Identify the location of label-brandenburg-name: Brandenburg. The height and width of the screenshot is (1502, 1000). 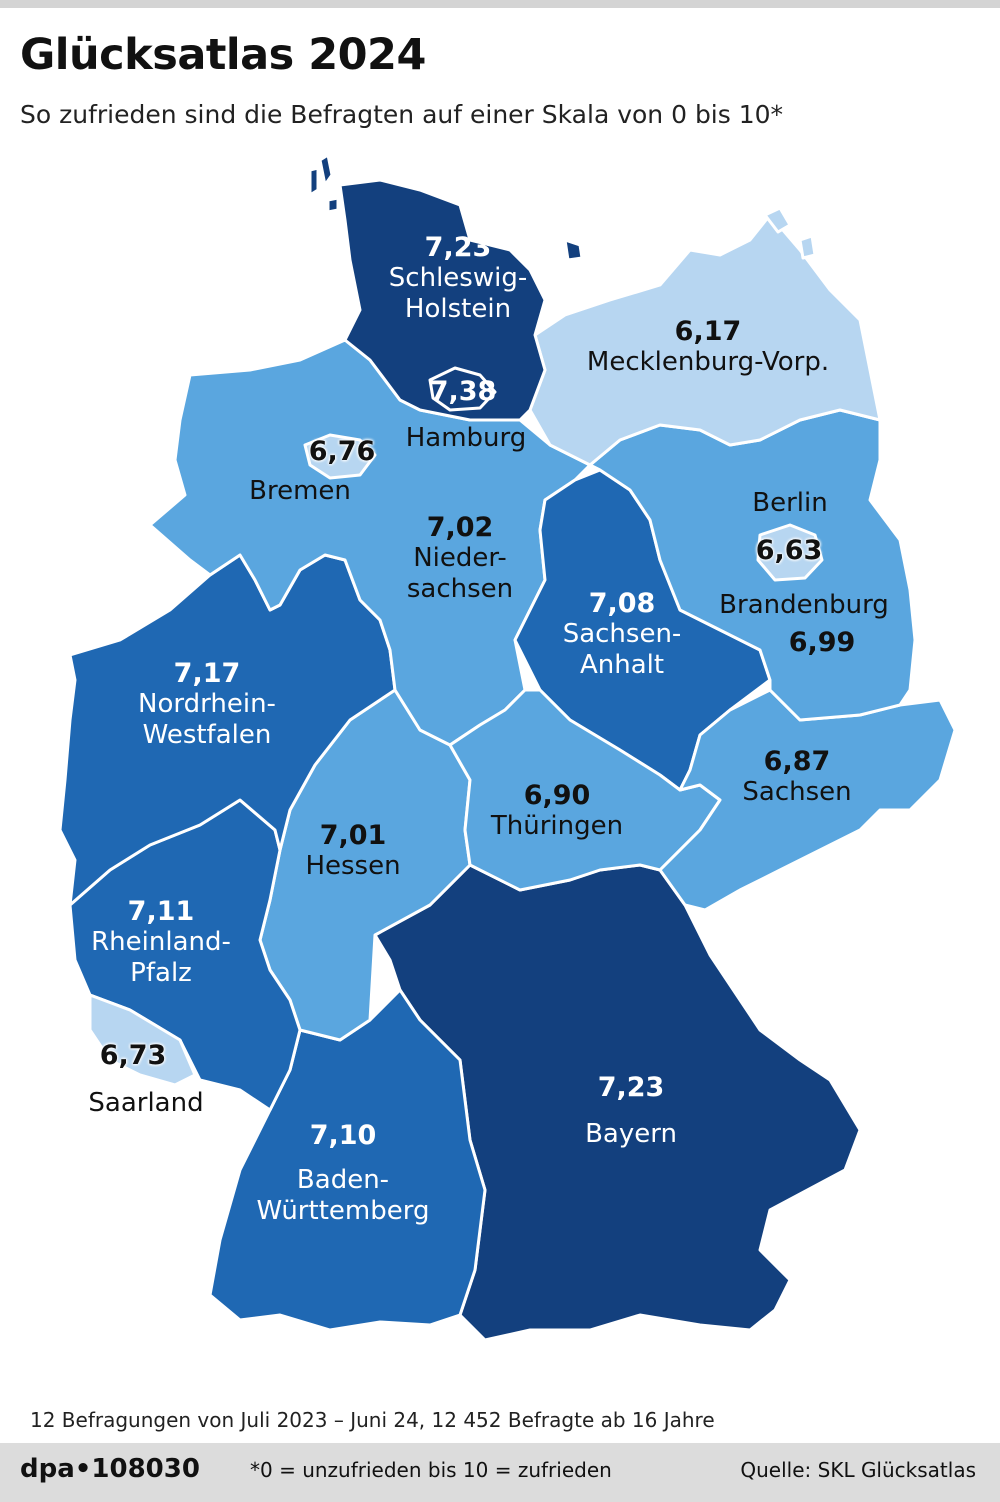
(804, 605).